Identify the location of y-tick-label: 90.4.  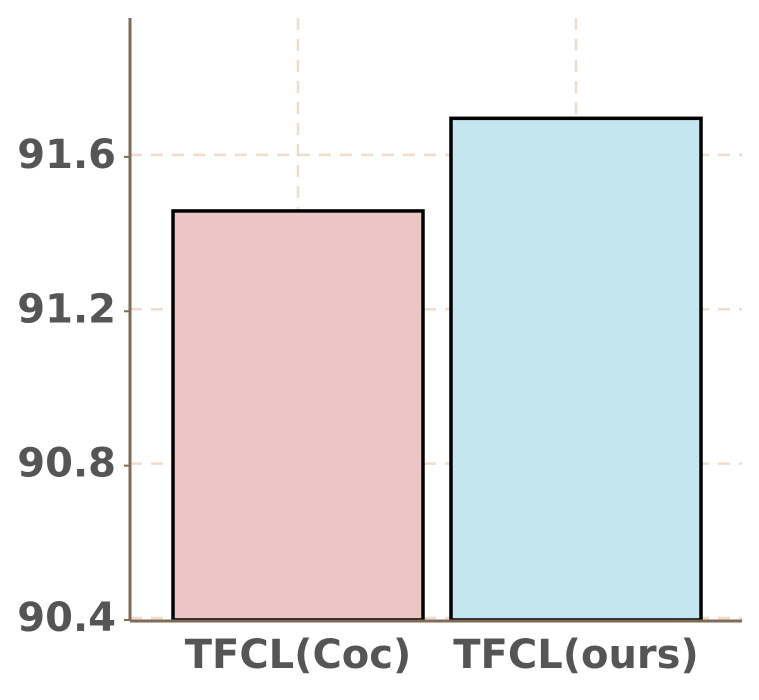
(66, 618).